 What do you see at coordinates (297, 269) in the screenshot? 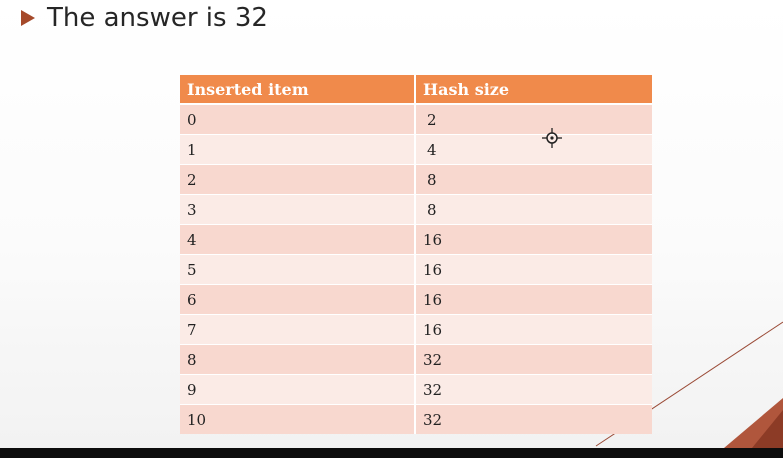
I see `inserted-item-cell: 5` at bounding box center [297, 269].